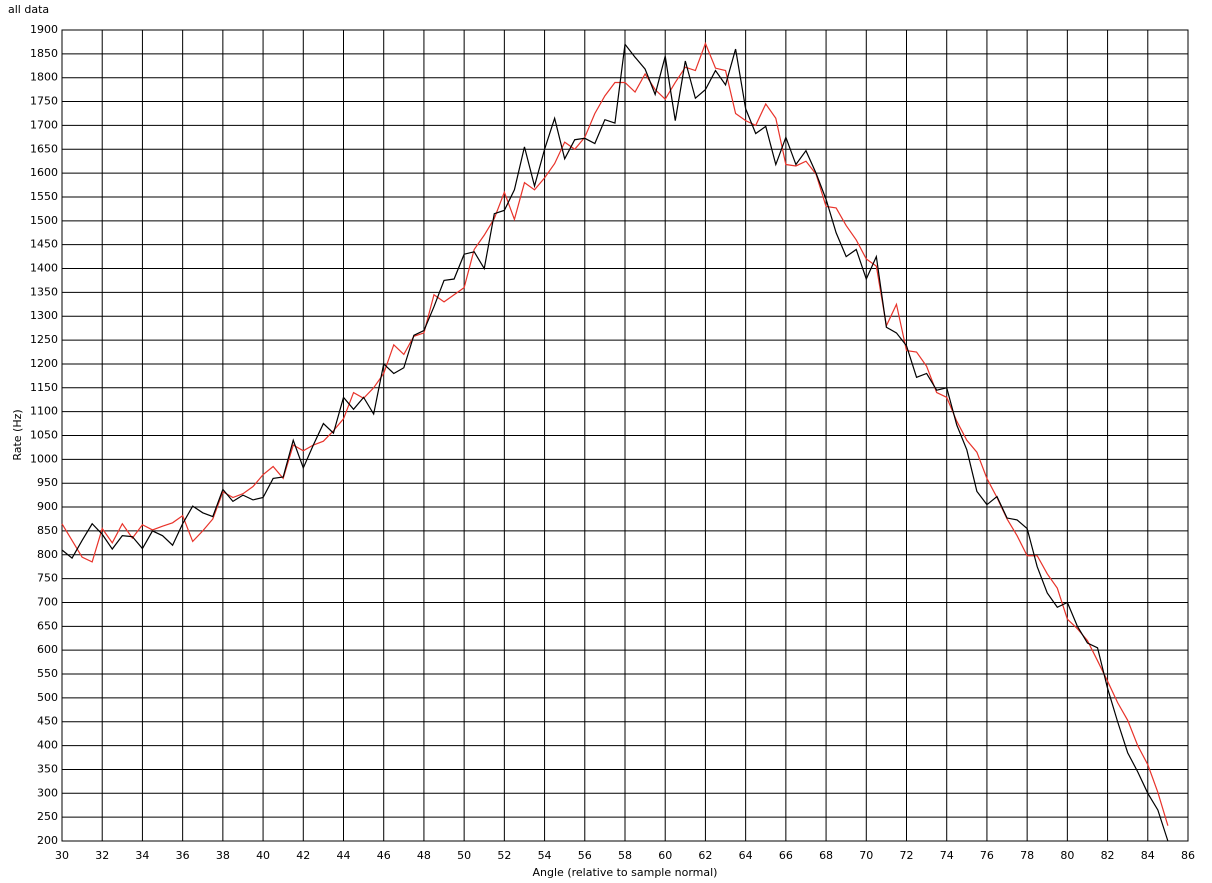 Image resolution: width=1212 pixels, height=883 pixels. Describe the element at coordinates (44, 339) in the screenshot. I see `y-tick-label: 1250` at that location.